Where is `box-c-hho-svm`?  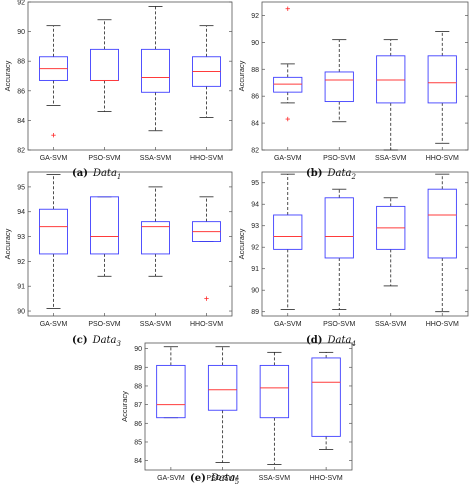
box-c-hho-svm is located at coordinates (206, 248).